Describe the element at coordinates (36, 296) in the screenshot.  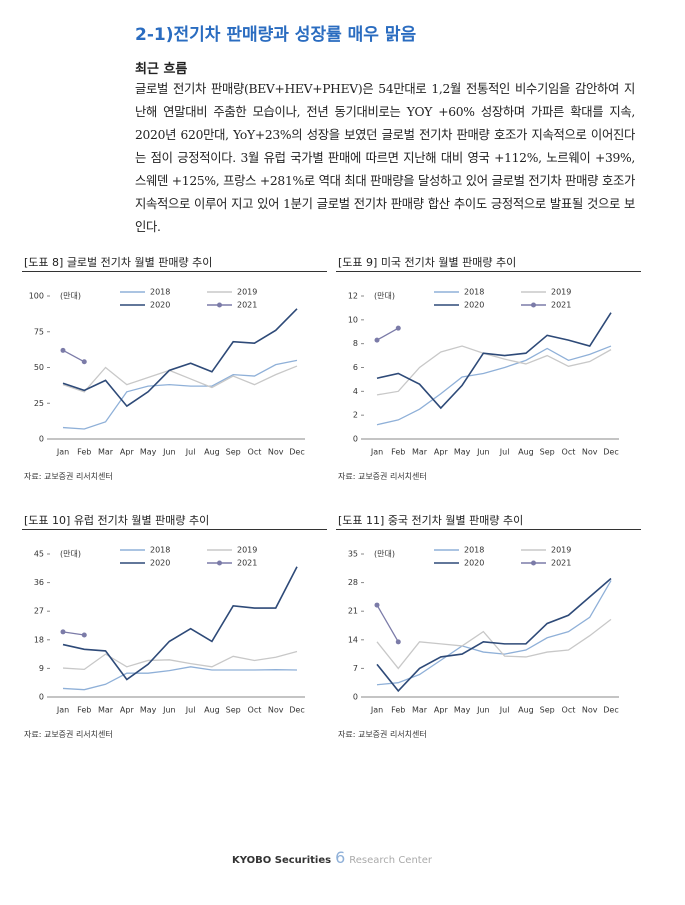
I see `y-tick-label: 100` at that location.